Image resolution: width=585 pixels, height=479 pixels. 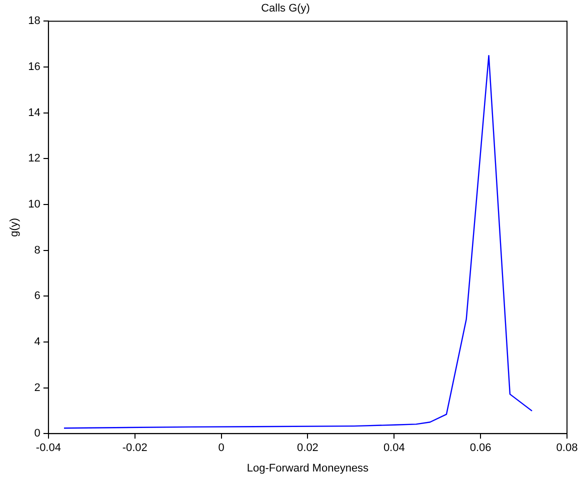 What do you see at coordinates (37, 250) in the screenshot?
I see `y-tick-label: 8` at bounding box center [37, 250].